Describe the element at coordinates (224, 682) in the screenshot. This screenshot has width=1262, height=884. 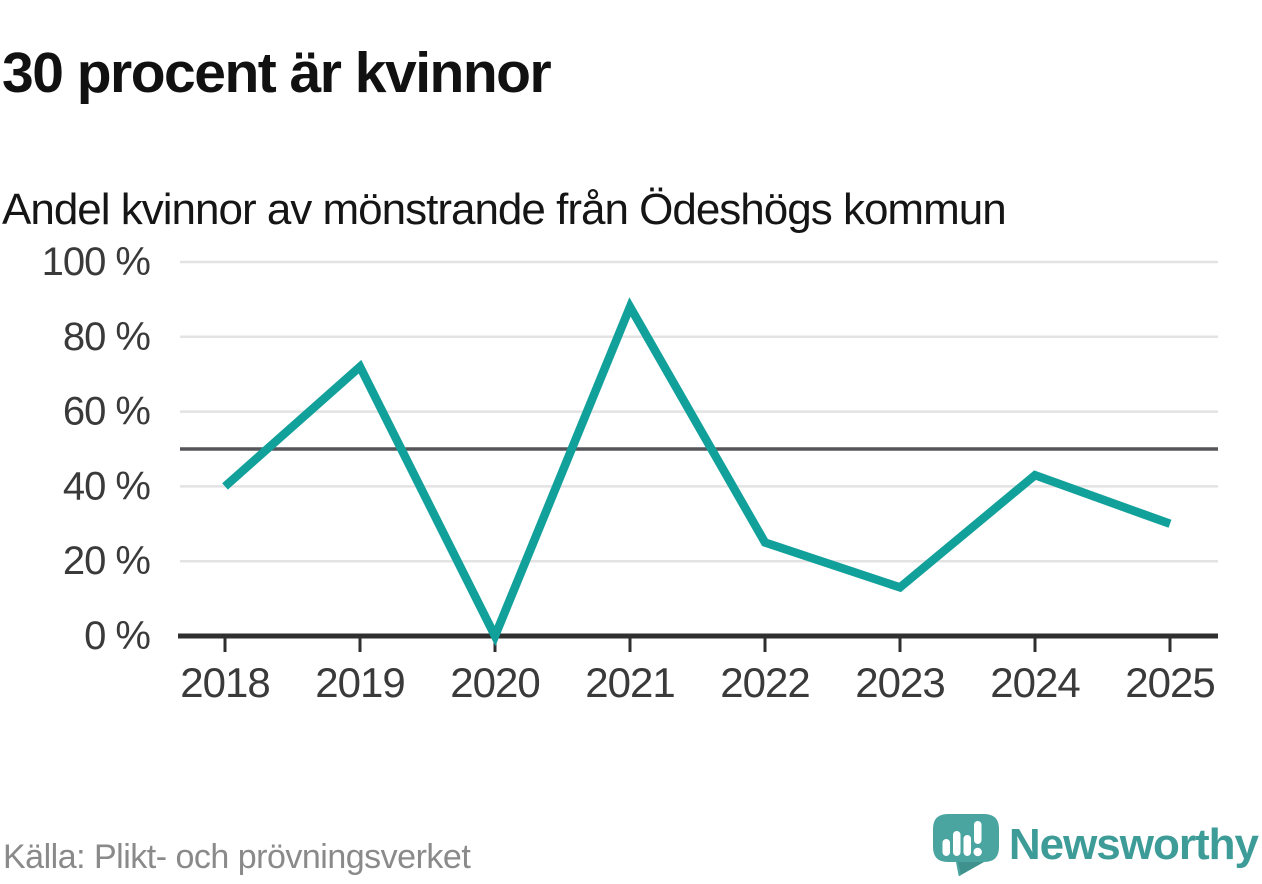
I see `x-tick-label: 2018` at that location.